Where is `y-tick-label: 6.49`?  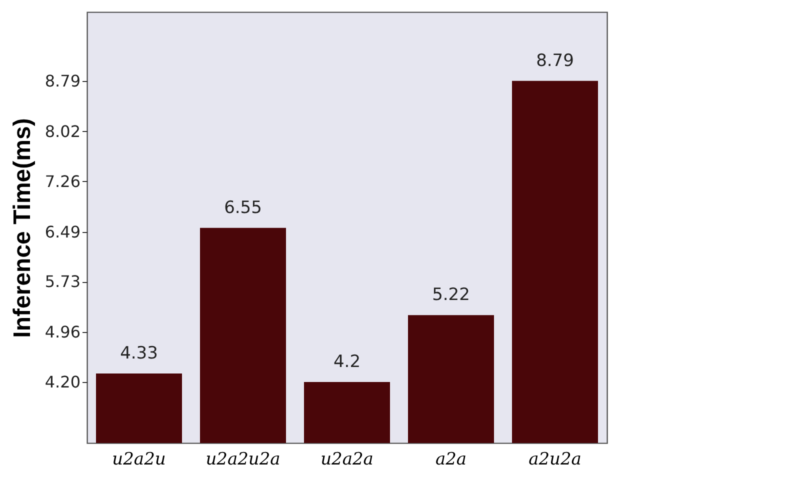 y-tick-label: 6.49 is located at coordinates (62, 232).